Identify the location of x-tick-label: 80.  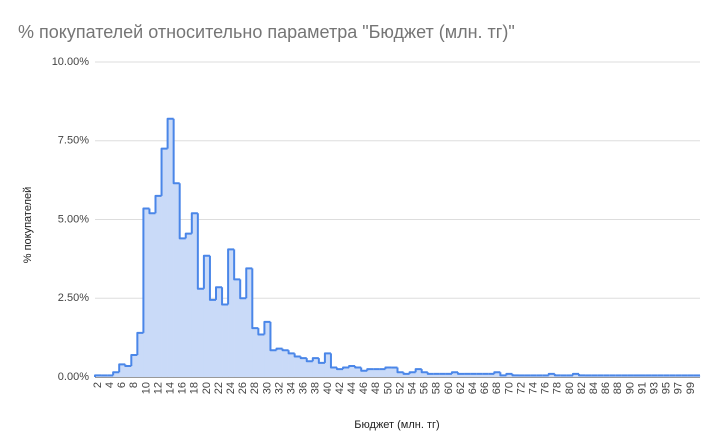
(570, 388).